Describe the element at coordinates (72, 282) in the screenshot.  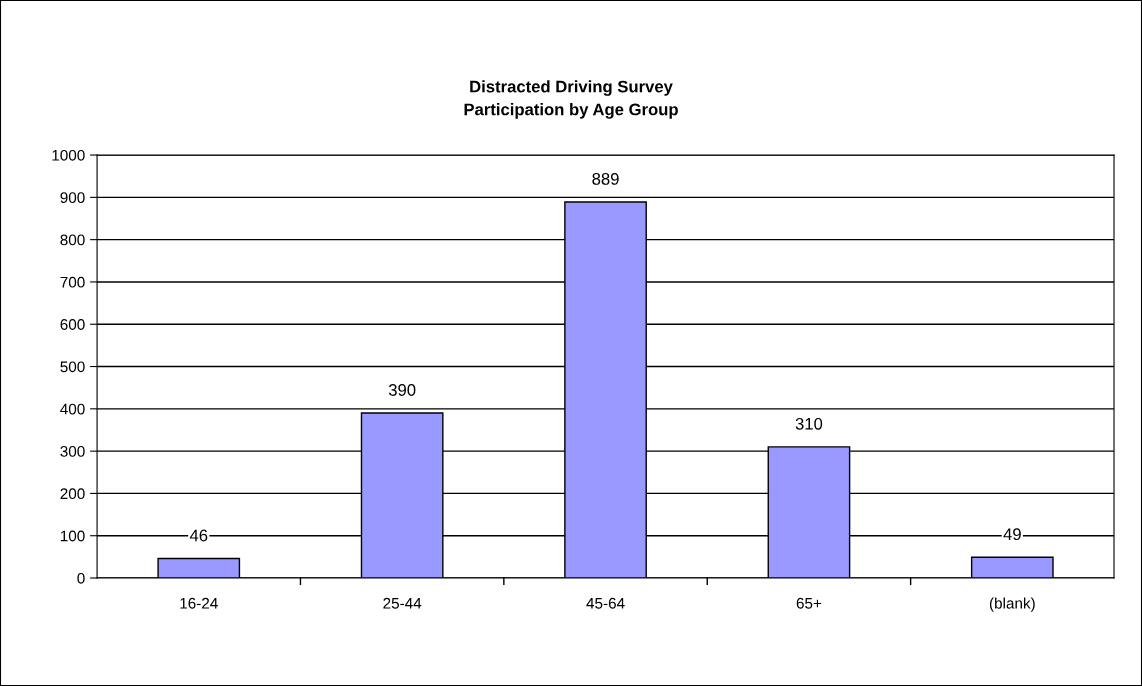
I see `y-tick-label: 700` at that location.